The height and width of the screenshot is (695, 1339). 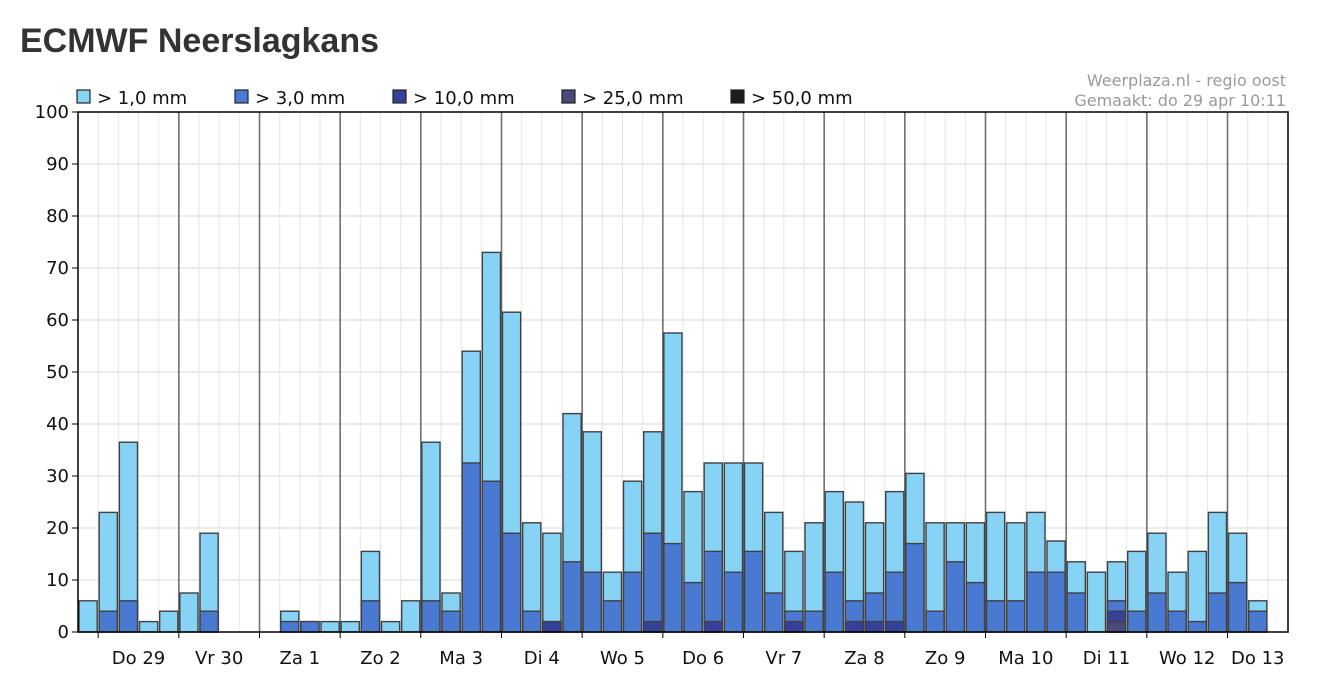 What do you see at coordinates (199, 41) in the screenshot?
I see `chart-title: ECMWF Neerslagkans` at bounding box center [199, 41].